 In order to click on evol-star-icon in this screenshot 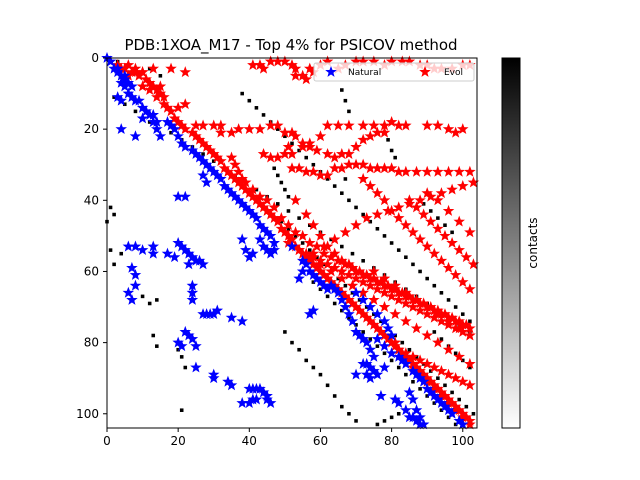, I will do `click(425, 71)`.